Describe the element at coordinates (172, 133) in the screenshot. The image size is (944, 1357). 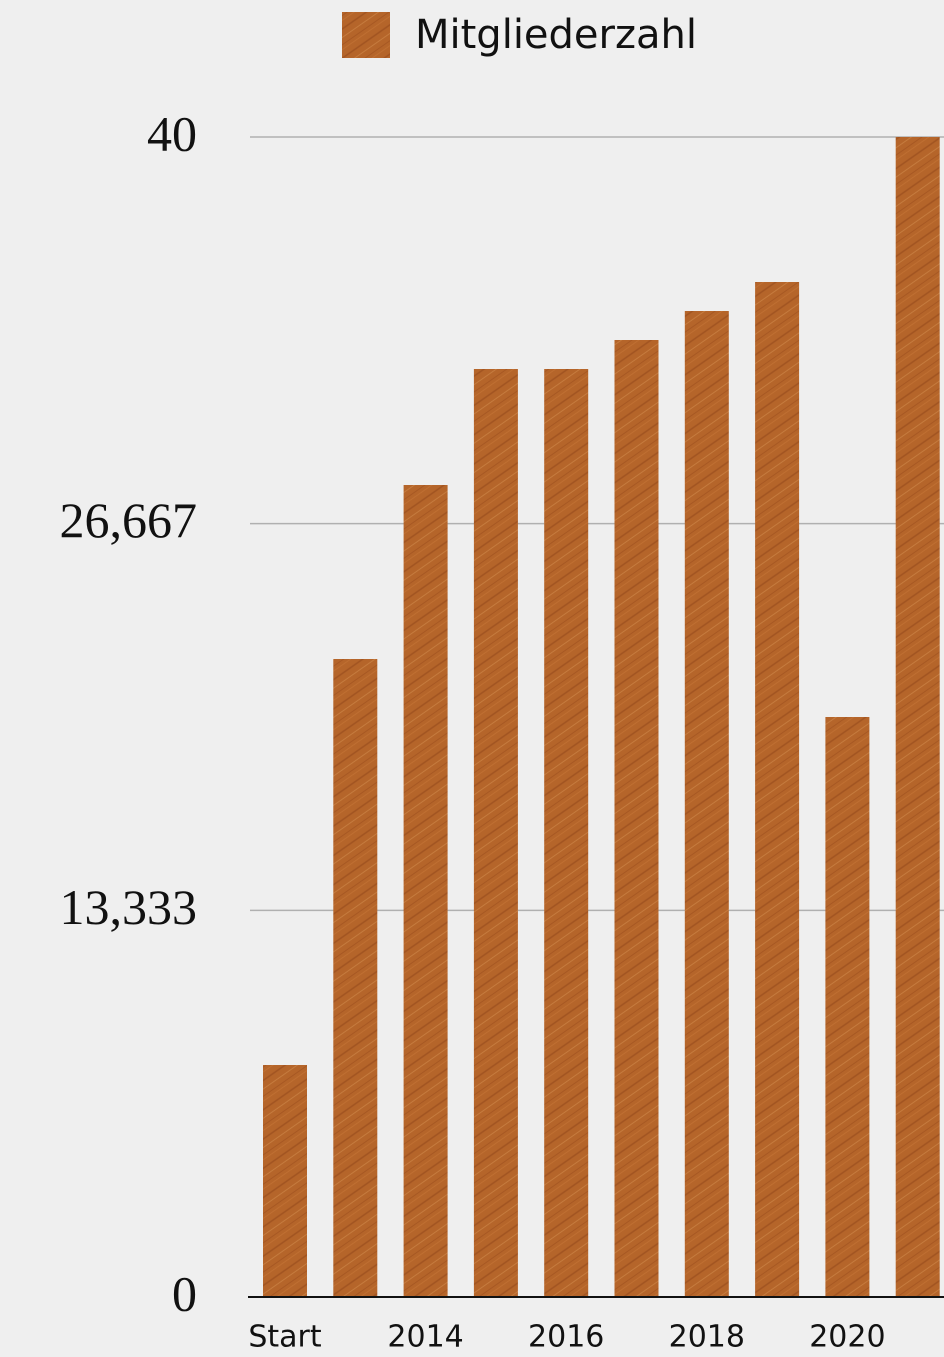
I see `y-tick-label: 40` at that location.